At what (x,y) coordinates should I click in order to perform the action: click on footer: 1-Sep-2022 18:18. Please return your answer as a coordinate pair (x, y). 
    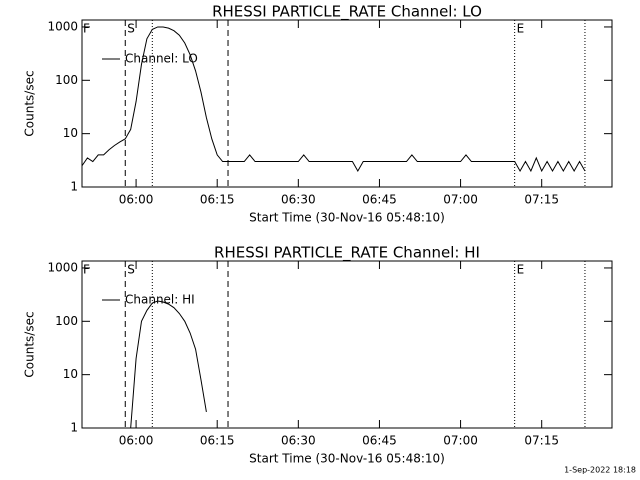
    Looking at the image, I should click on (600, 470).